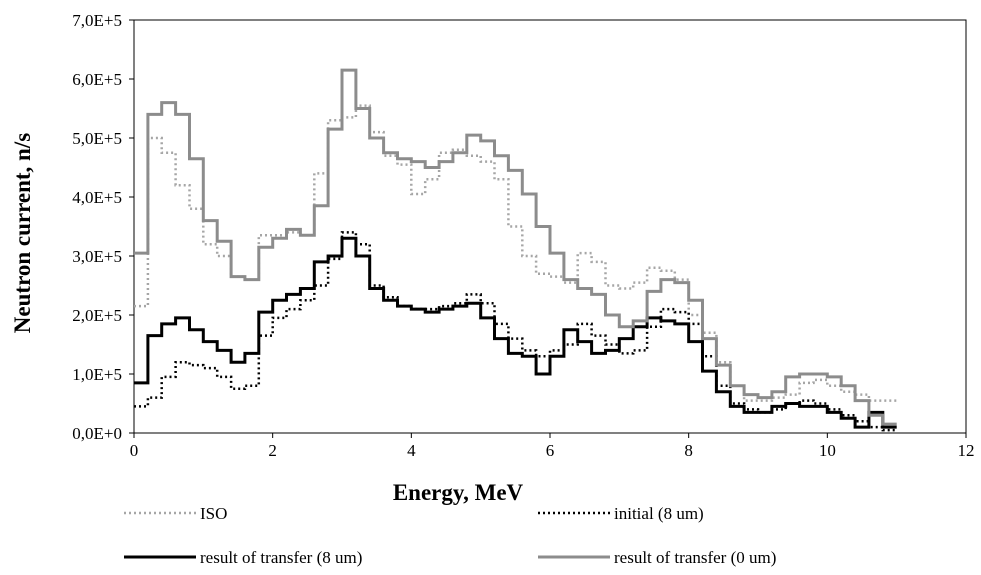  Describe the element at coordinates (134, 450) in the screenshot. I see `x-tick-label: 0` at that location.